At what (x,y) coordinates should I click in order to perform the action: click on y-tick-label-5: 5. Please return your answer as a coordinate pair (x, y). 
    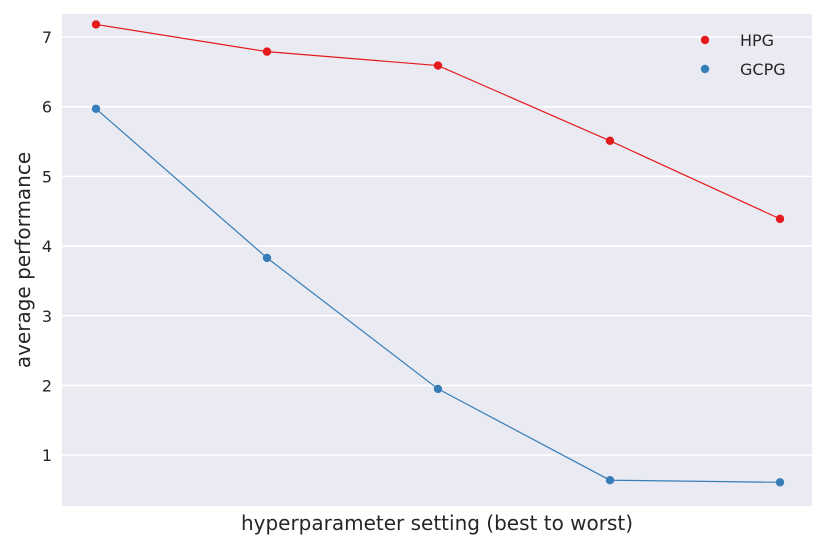
    Looking at the image, I should click on (47, 176).